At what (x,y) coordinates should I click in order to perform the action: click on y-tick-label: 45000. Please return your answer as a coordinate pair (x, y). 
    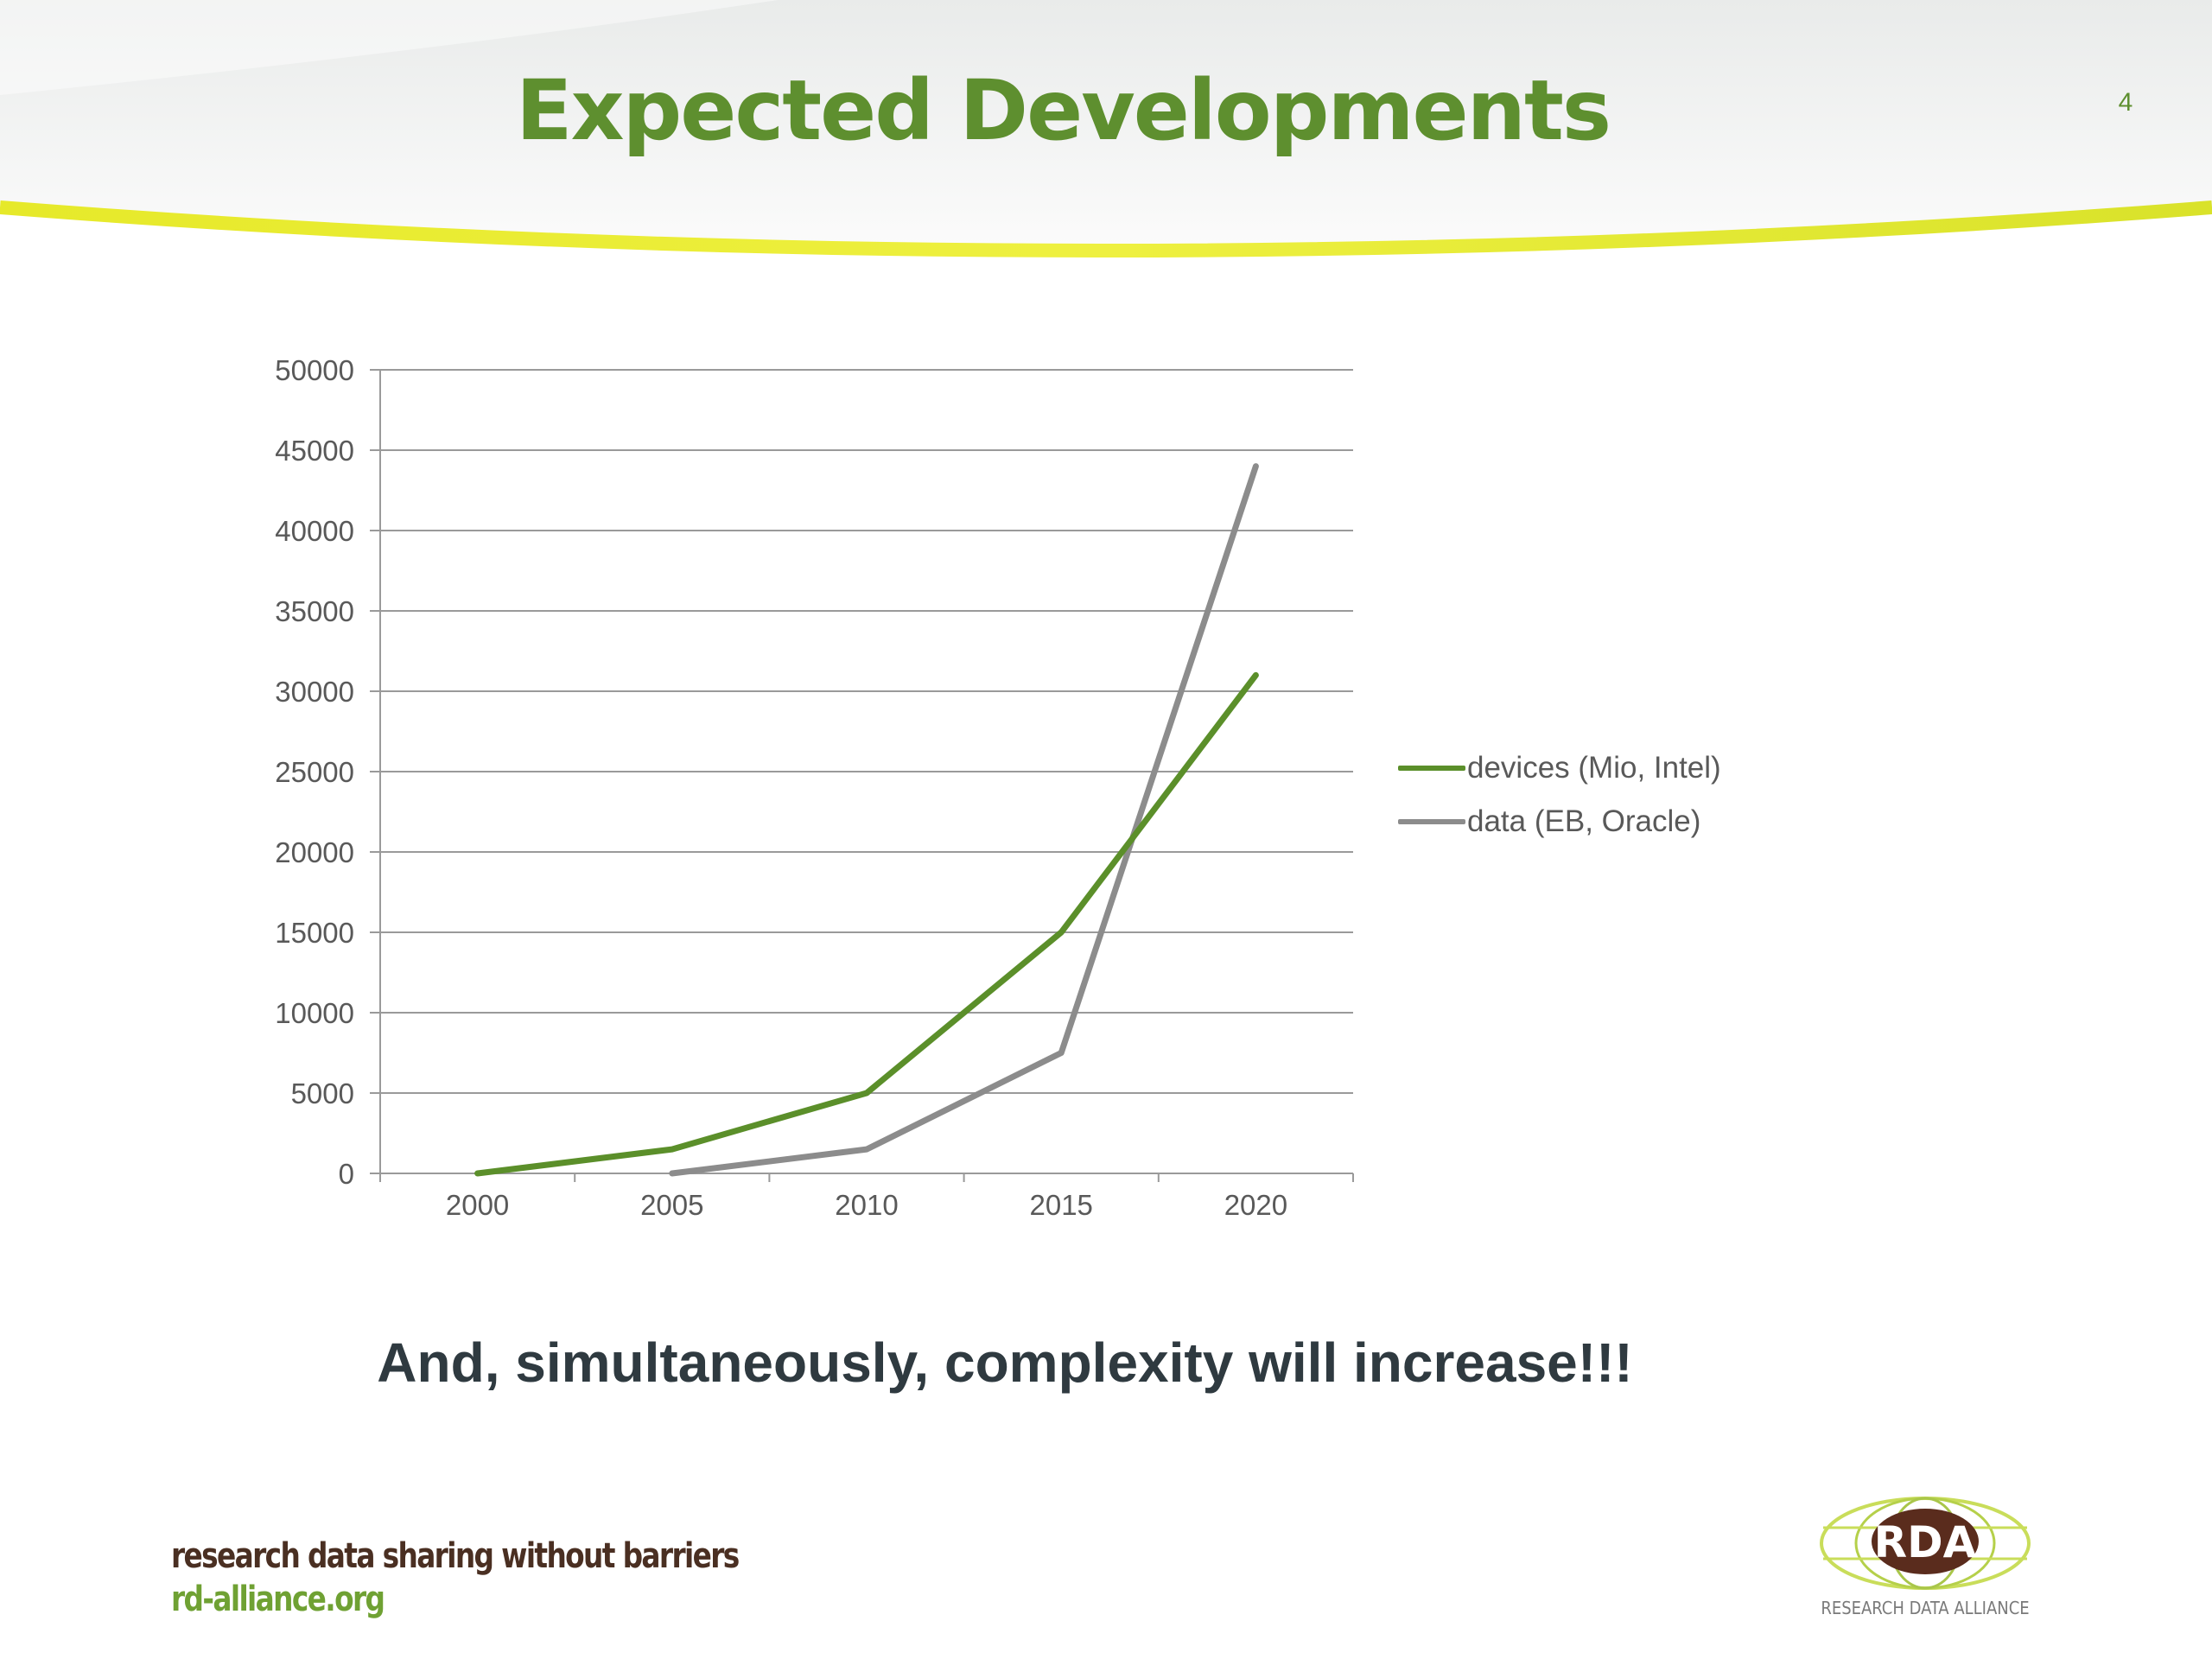
    Looking at the image, I should click on (314, 451).